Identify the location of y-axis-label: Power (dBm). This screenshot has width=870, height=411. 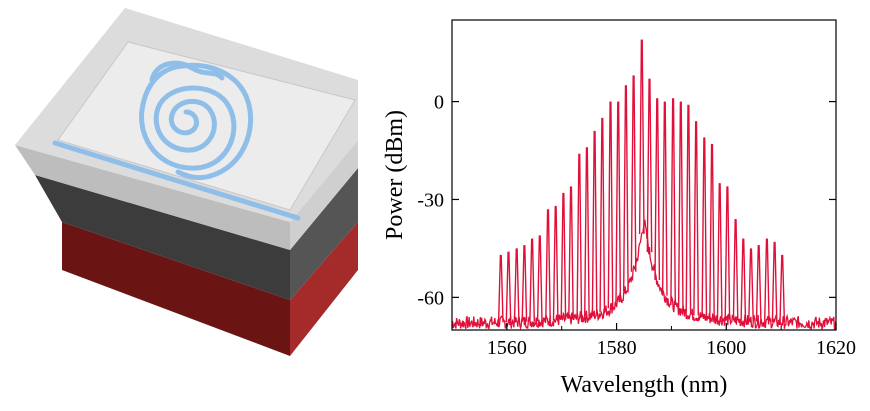
(395, 175).